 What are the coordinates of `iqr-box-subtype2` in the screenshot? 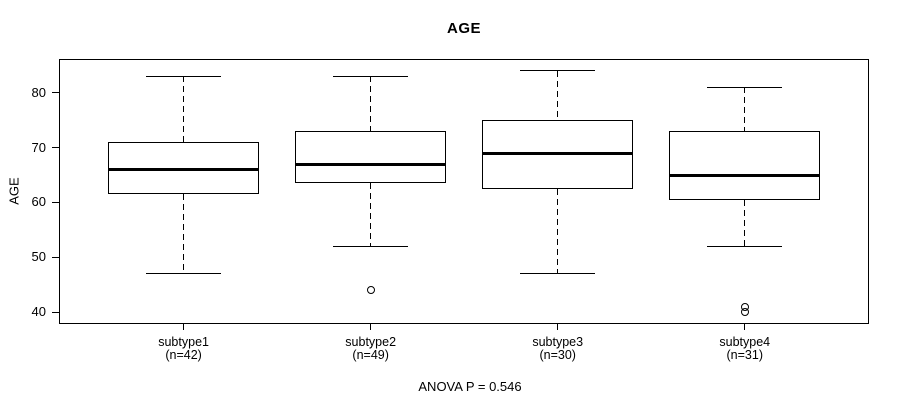 It's located at (371, 157).